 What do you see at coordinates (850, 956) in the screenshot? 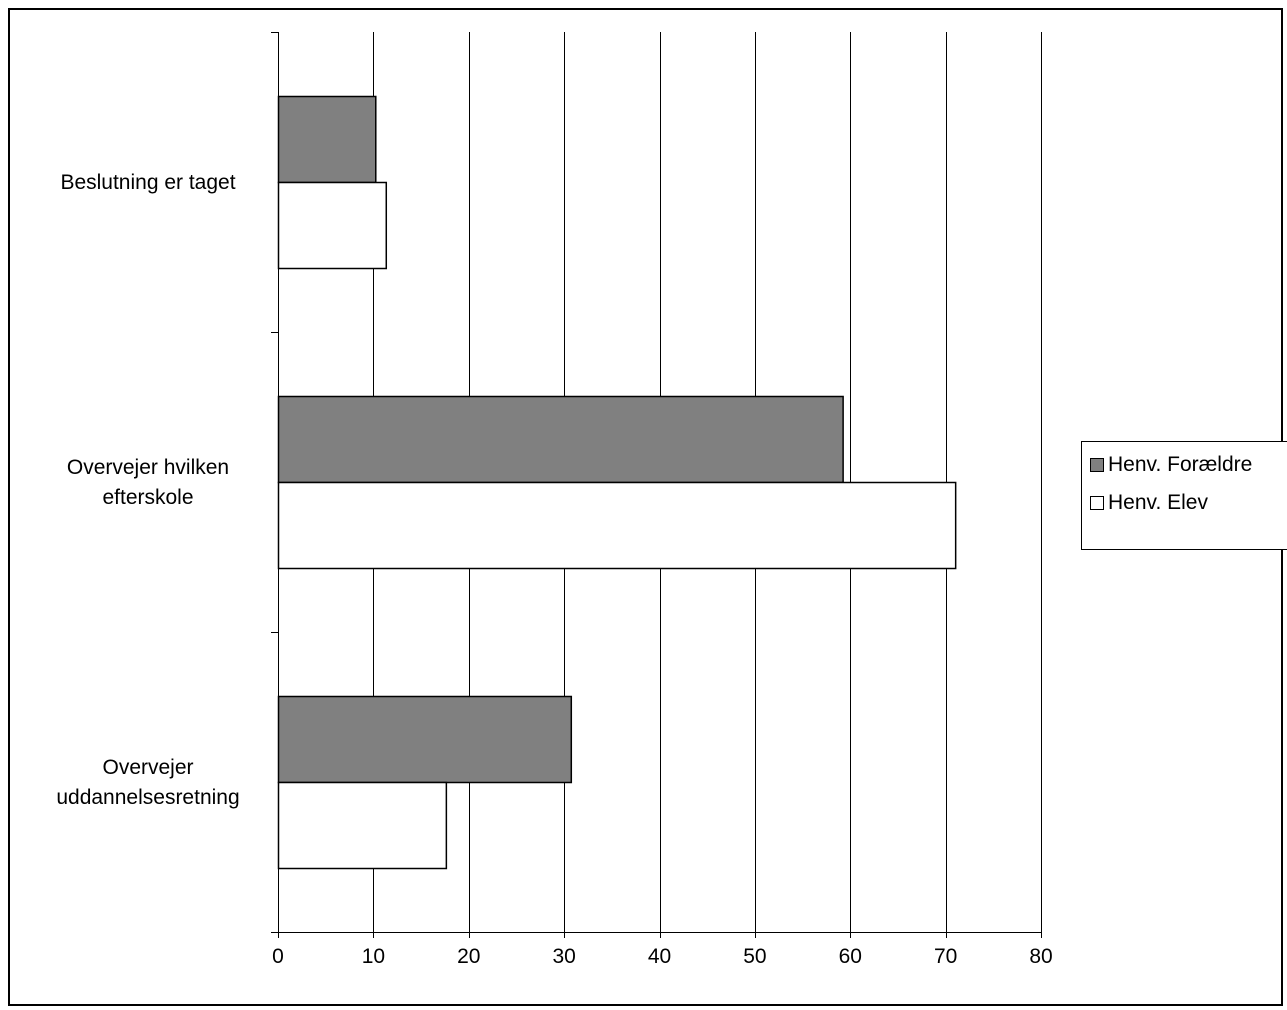
I see `x-tick-label: 60` at bounding box center [850, 956].